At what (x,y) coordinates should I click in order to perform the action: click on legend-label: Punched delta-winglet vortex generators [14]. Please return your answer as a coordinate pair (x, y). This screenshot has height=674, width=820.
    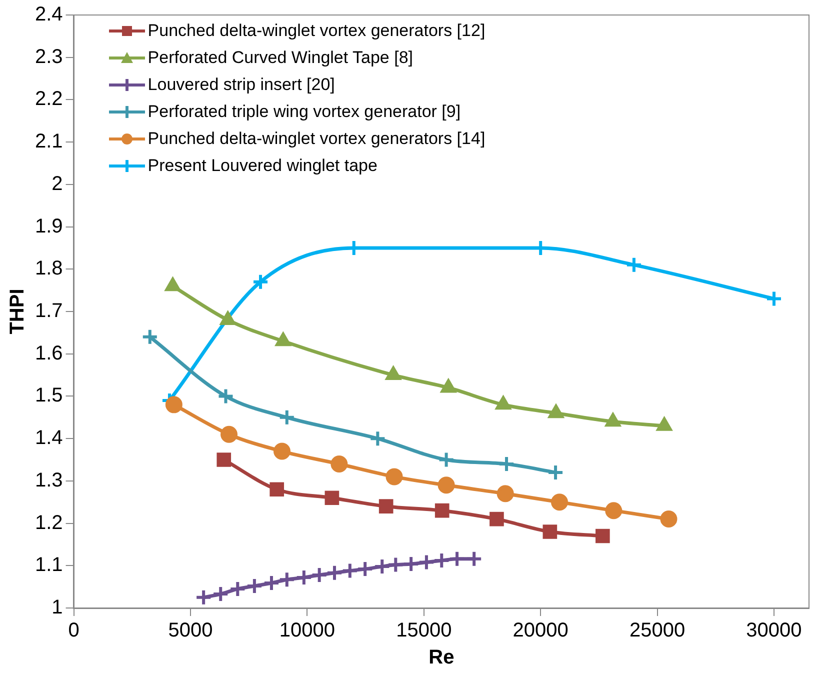
    Looking at the image, I should click on (317, 139).